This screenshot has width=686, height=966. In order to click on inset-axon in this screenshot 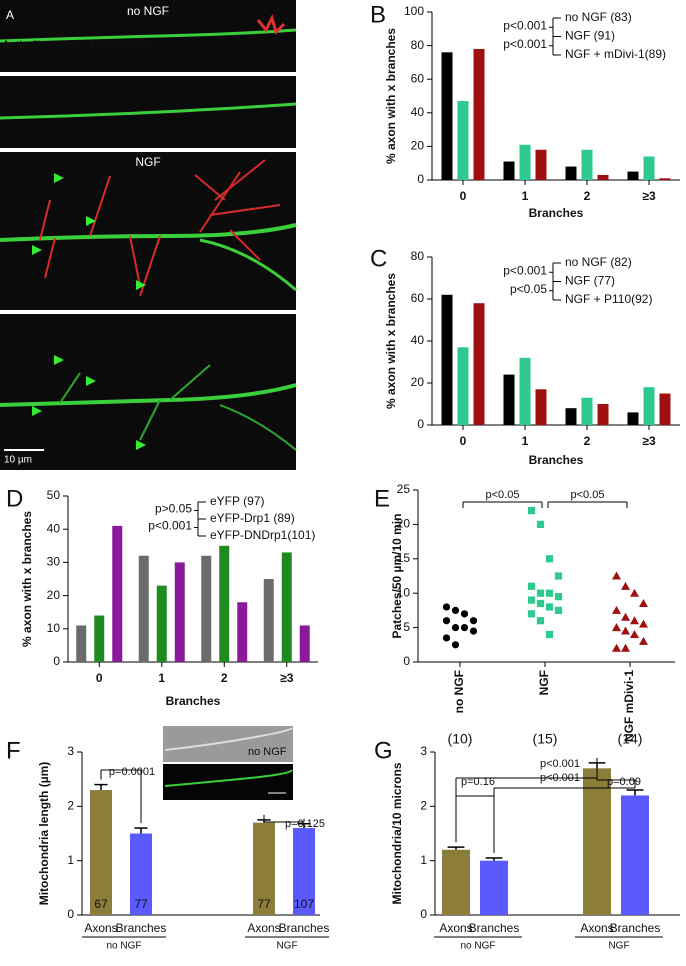, I will do `click(228, 739)`.